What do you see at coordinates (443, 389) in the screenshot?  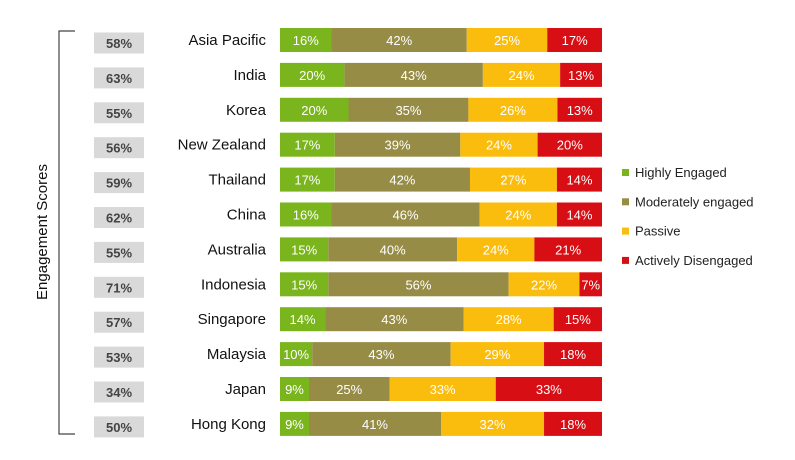 I see `data-label: 33%` at bounding box center [443, 389].